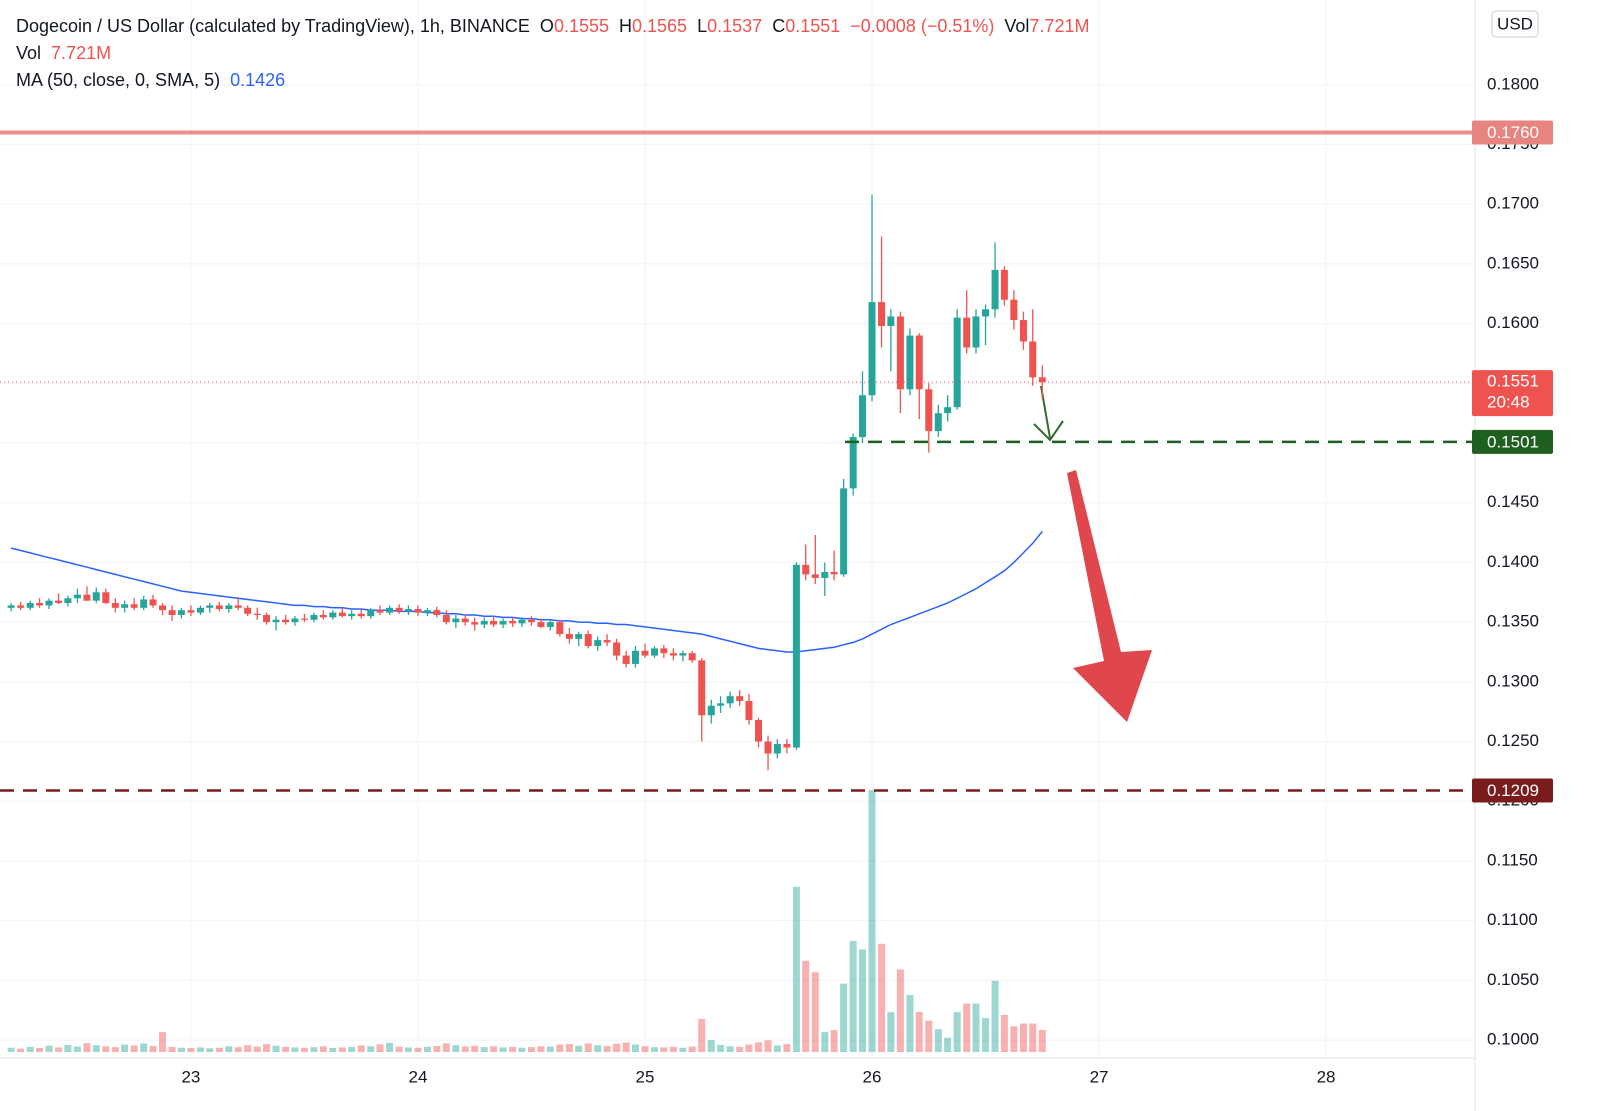  Describe the element at coordinates (1513, 203) in the screenshot. I see `y-tick-label: 0.1700` at that location.